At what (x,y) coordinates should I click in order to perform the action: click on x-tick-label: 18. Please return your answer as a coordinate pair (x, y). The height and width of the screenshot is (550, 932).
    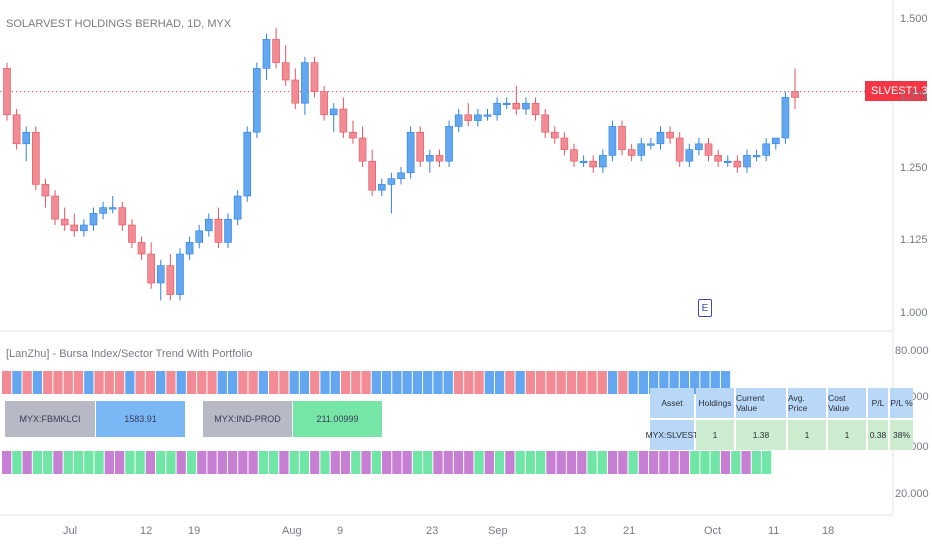
    Looking at the image, I should click on (828, 531).